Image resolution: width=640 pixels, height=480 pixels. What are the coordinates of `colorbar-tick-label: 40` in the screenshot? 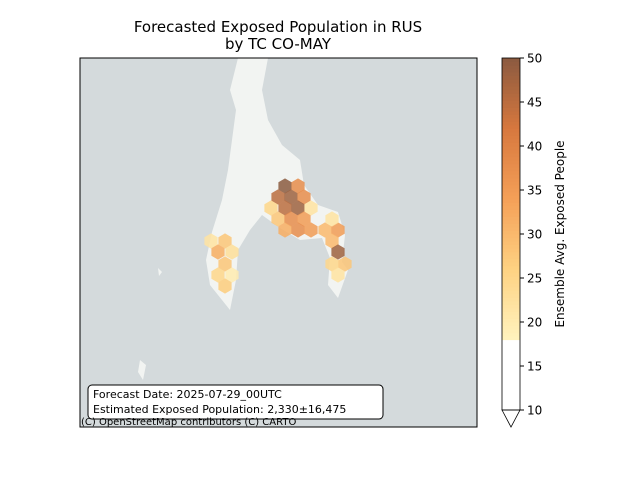 It's located at (534, 147).